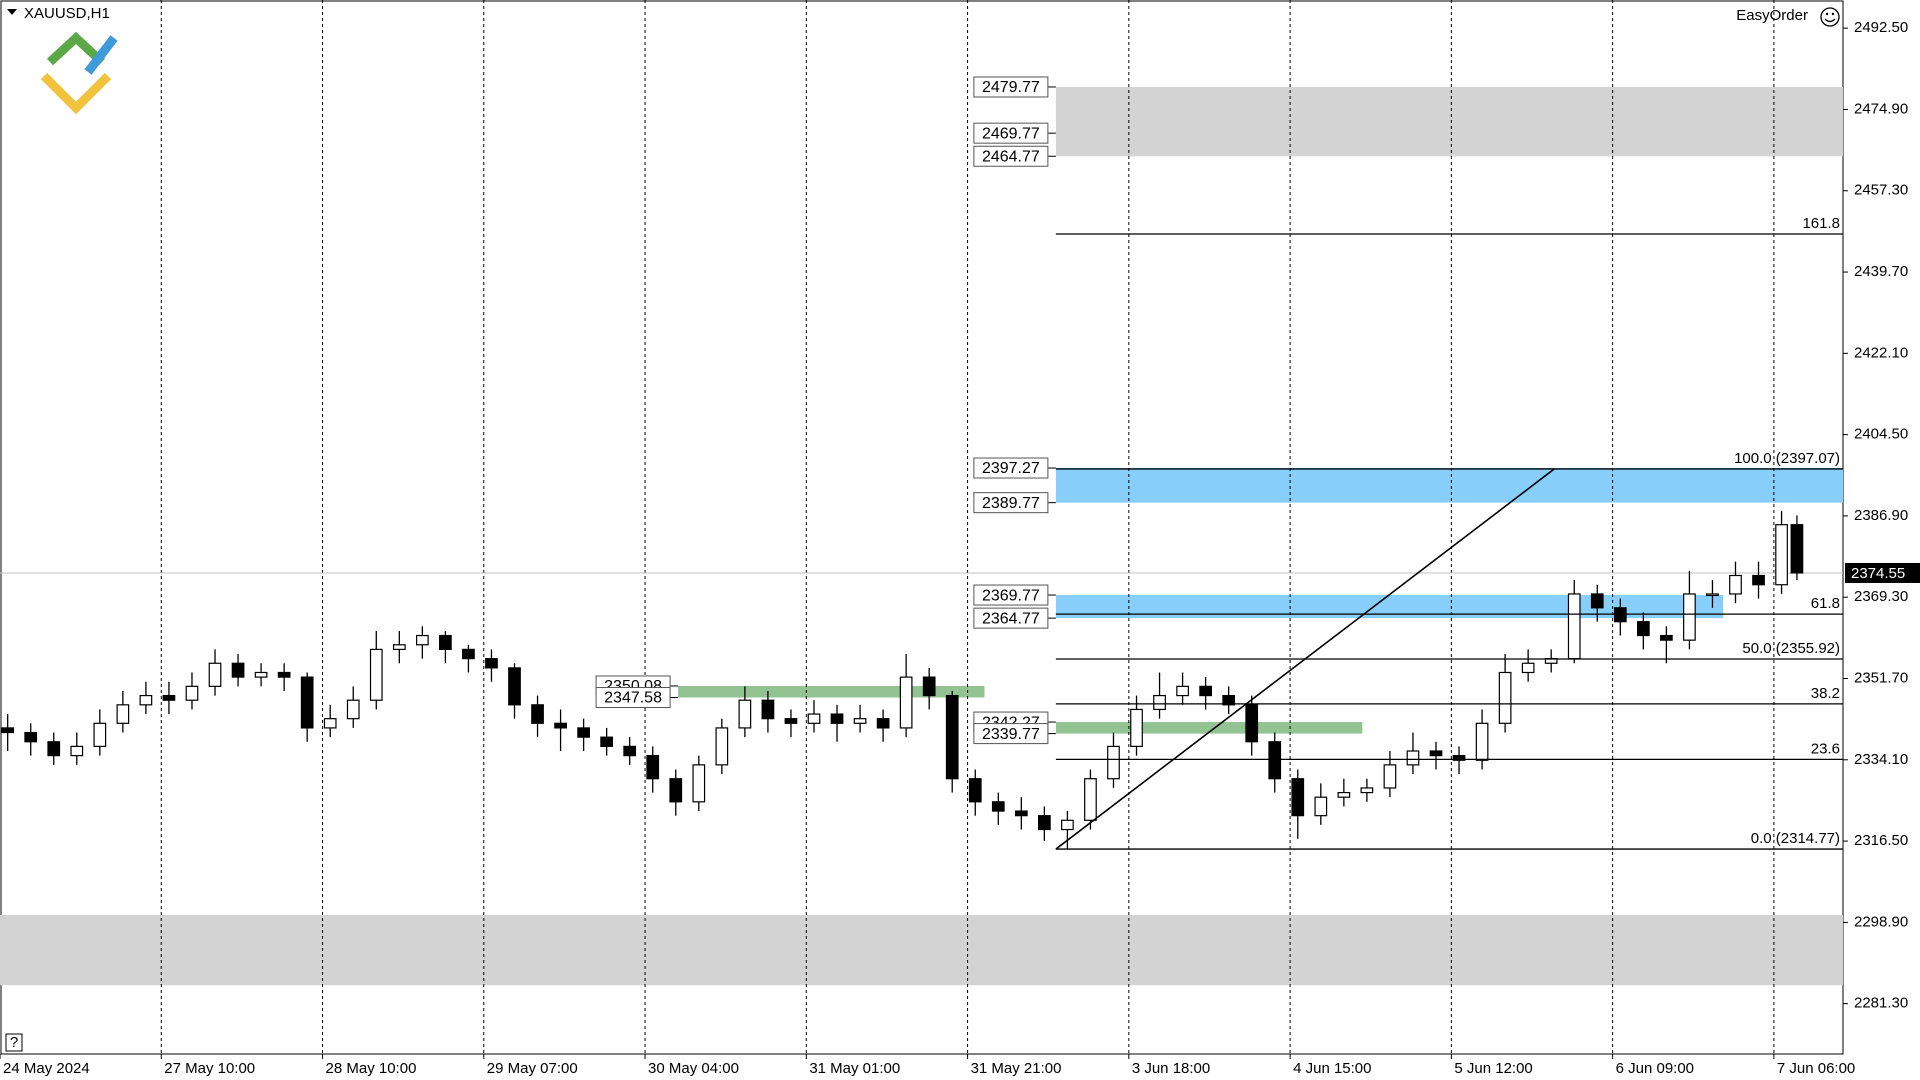 Image resolution: width=1920 pixels, height=1080 pixels. I want to click on symbol-label: XAUUSD,H1, so click(67, 13).